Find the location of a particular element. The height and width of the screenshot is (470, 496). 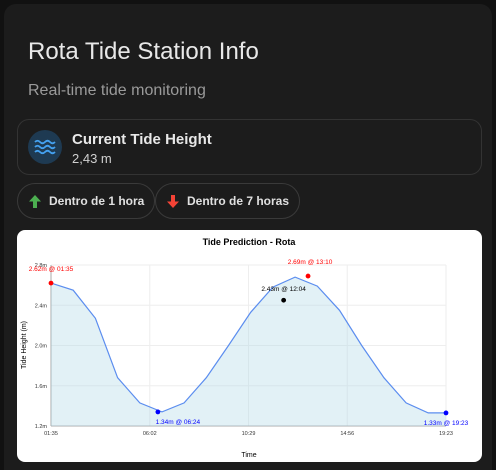

annotation-label: 1.33m @ 19:23 is located at coordinates (446, 423).